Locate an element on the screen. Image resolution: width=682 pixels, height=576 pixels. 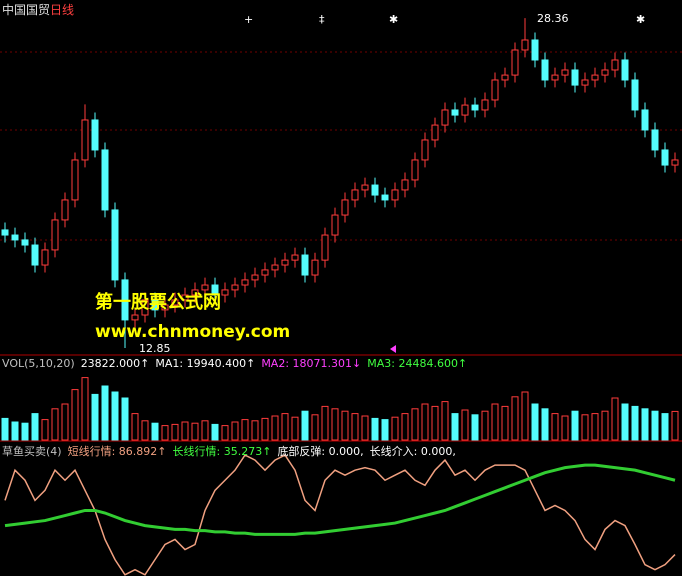
header-item: VOL(5,10,20) is located at coordinates (38, 363).